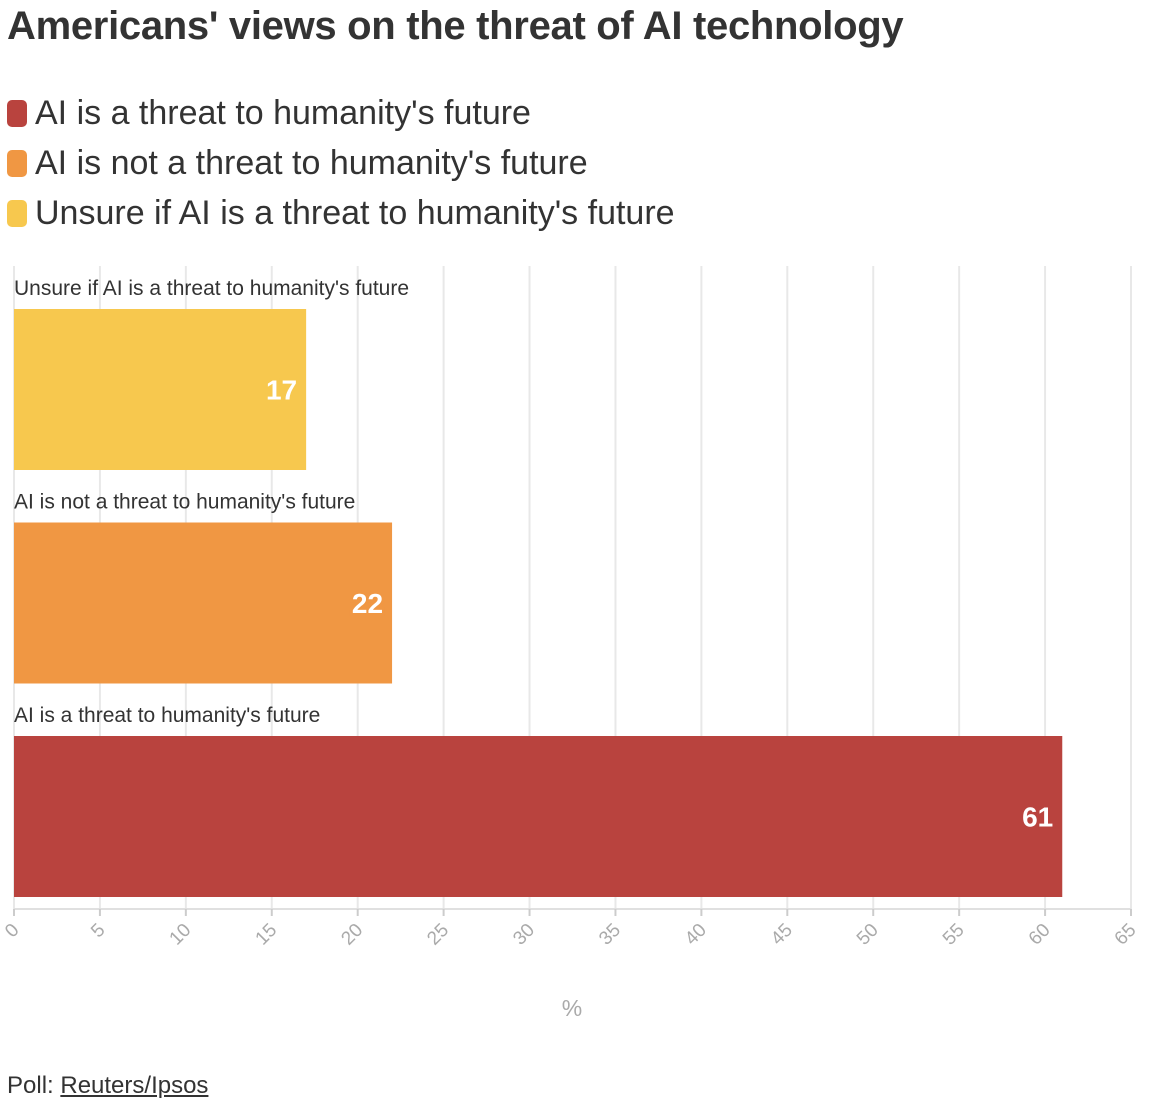  Describe the element at coordinates (134, 1085) in the screenshot. I see `source-link: Reuters/Ipsos` at that location.